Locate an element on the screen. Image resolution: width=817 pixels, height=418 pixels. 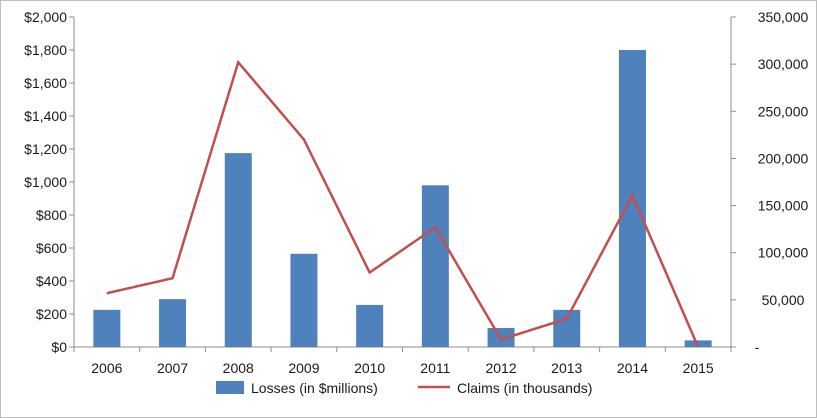
legend-swatch-losses is located at coordinates (230, 387).